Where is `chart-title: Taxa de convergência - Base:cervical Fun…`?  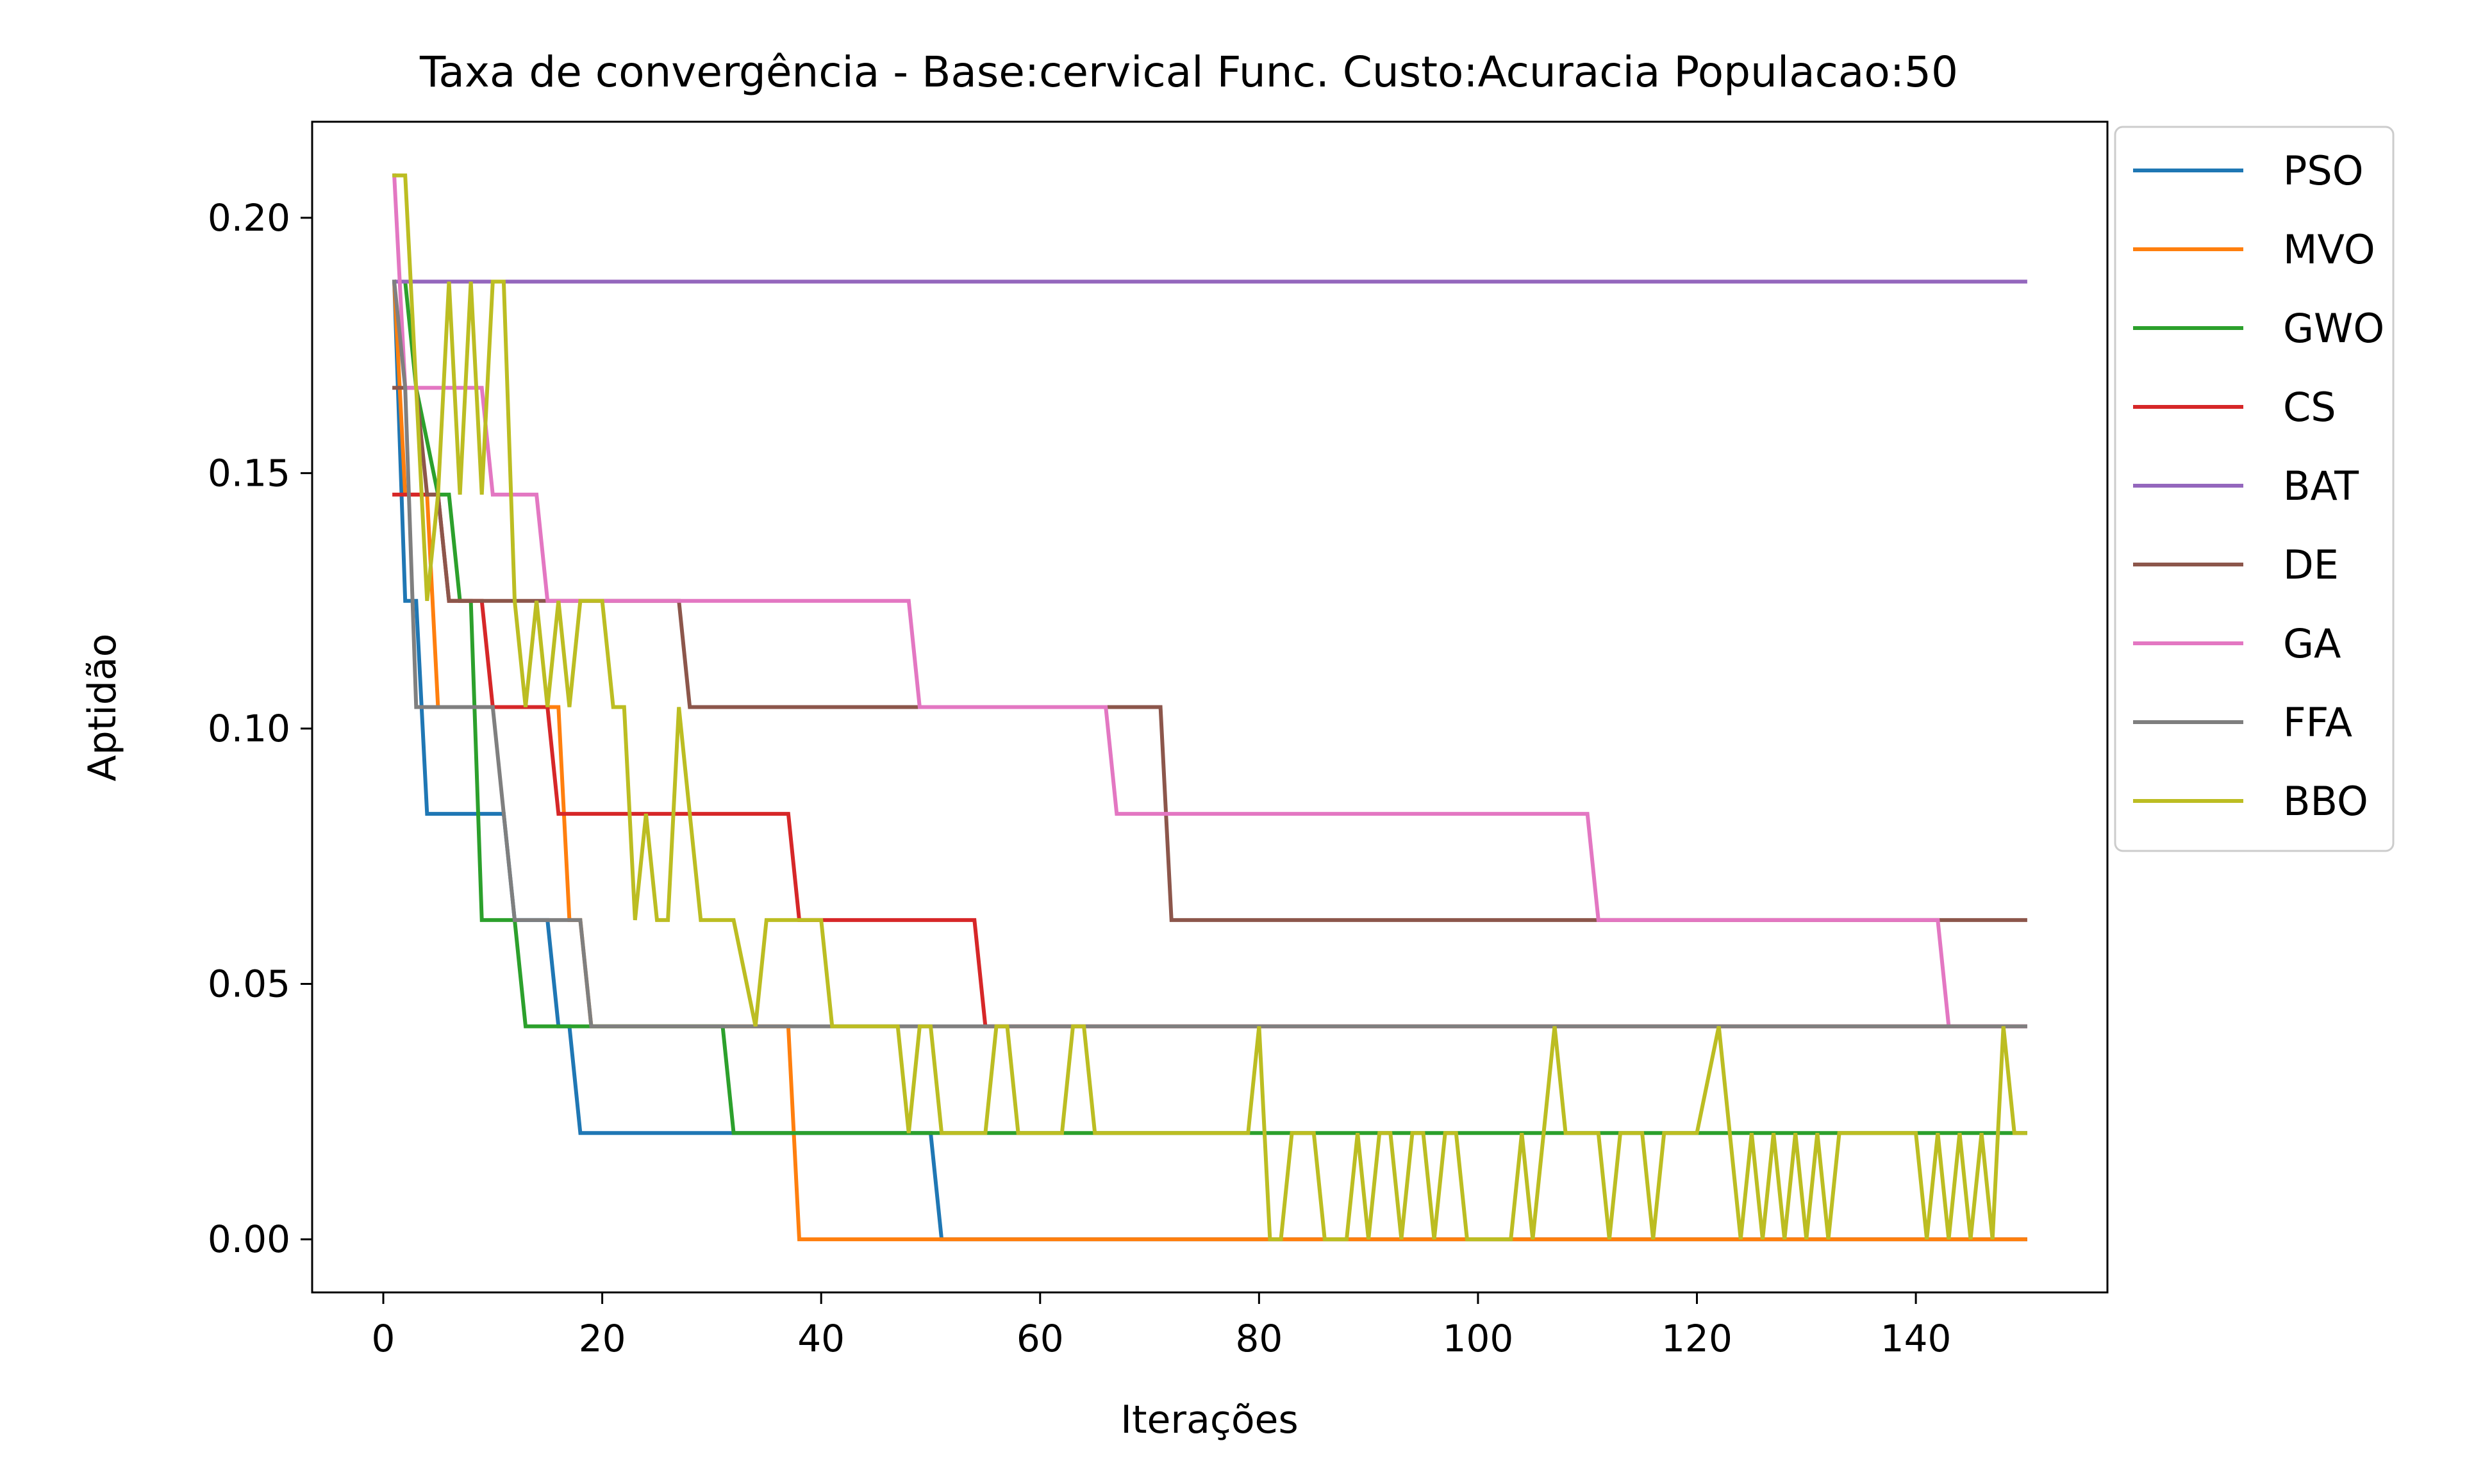 chart-title: Taxa de convergência - Base:cervical Fun… is located at coordinates (1188, 72).